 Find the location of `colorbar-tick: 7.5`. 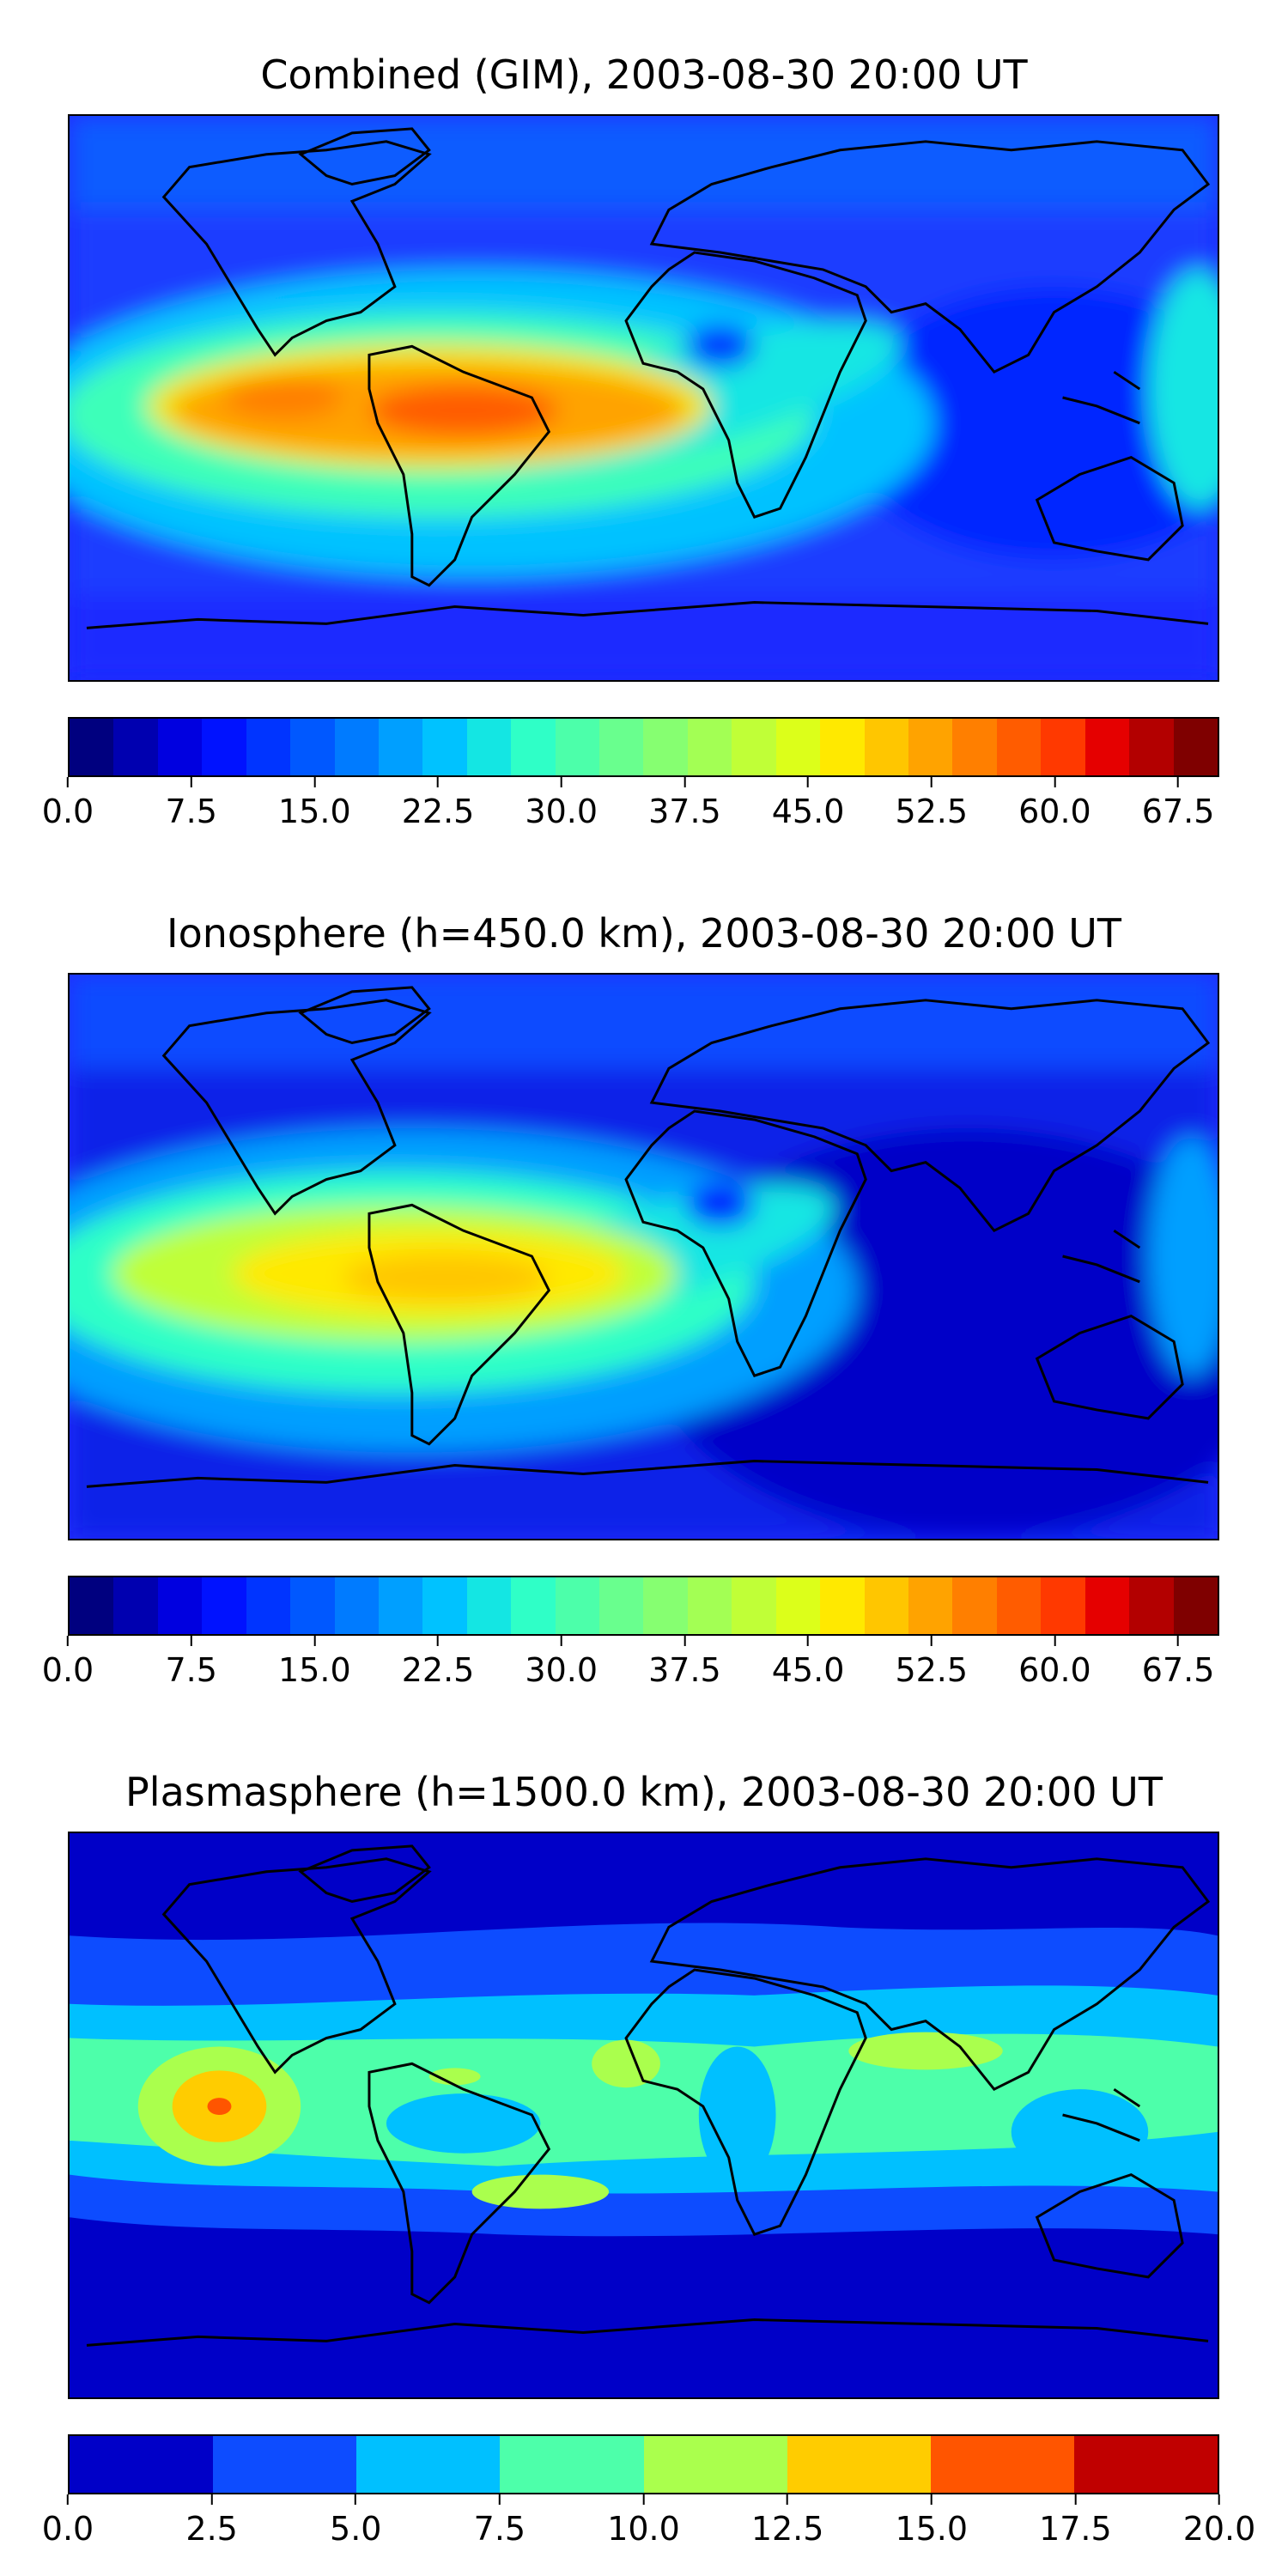

colorbar-tick: 7.5 is located at coordinates (191, 803).